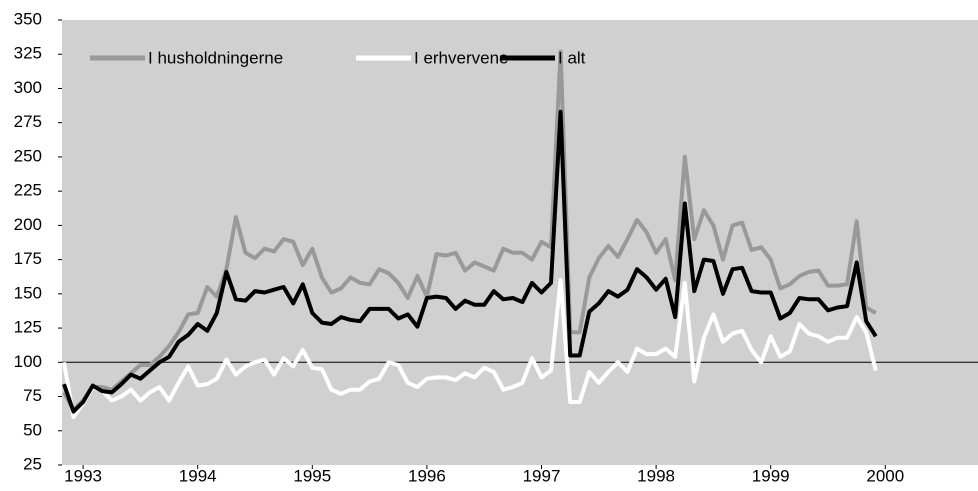 This screenshot has width=978, height=491. I want to click on y-tick-label: 225, so click(28, 190).